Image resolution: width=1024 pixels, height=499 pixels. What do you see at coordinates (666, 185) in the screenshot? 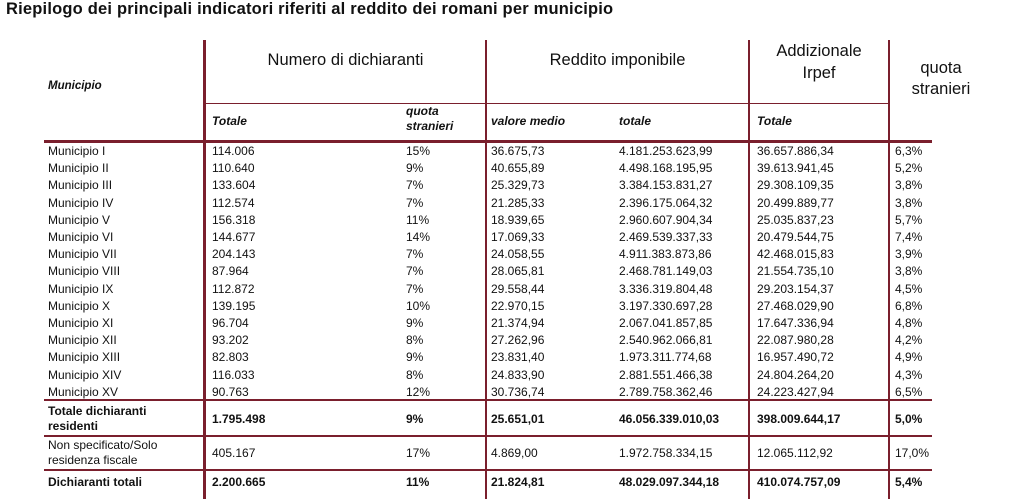
I see `reddito-totale: 3.384.153.831,27` at bounding box center [666, 185].